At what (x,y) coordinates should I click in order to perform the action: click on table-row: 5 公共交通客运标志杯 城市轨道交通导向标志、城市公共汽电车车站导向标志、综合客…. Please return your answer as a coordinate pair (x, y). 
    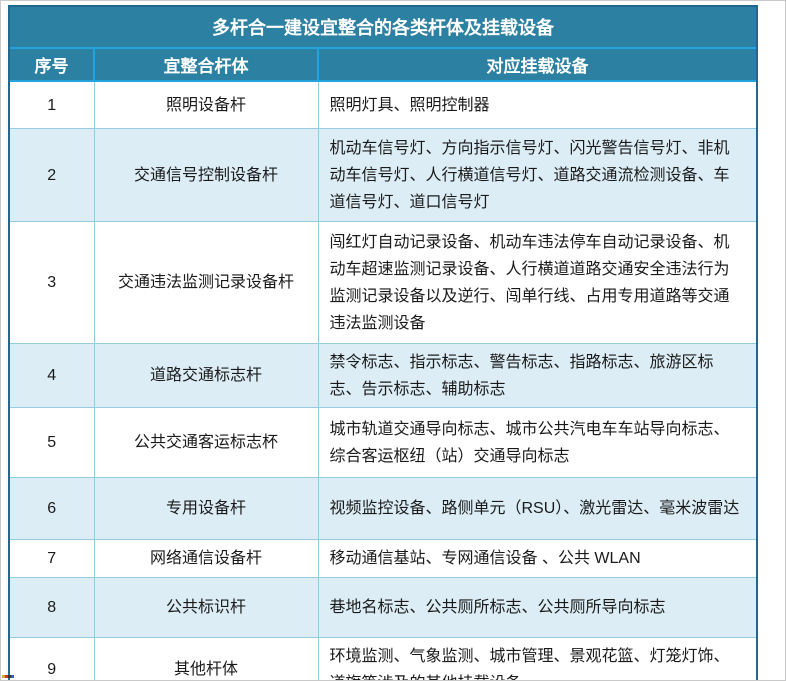
    Looking at the image, I should click on (383, 442).